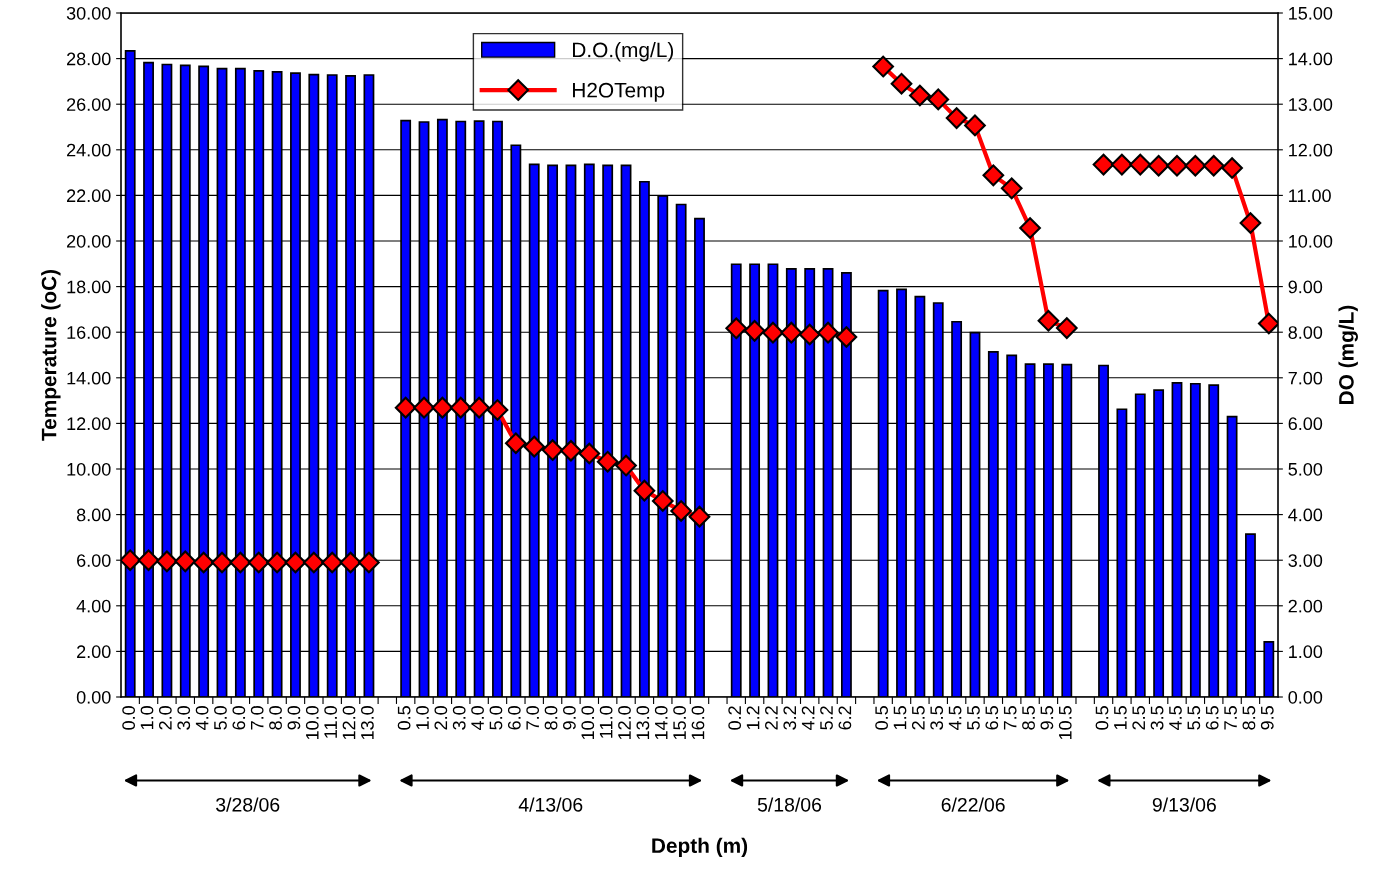 This screenshot has height=872, width=1395. Describe the element at coordinates (679, 723) in the screenshot. I see `x-tick-label: 15.0` at that location.